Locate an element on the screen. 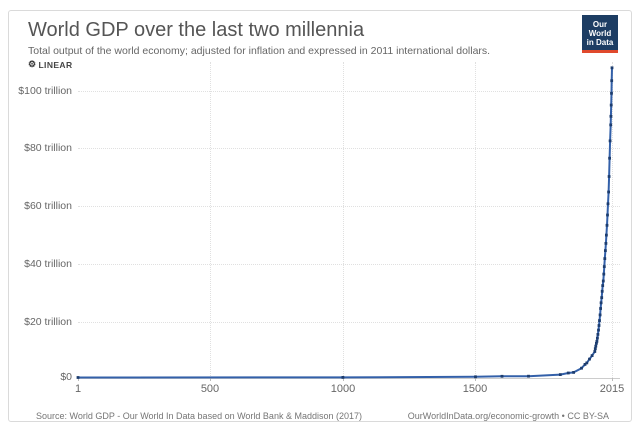 The width and height of the screenshot is (640, 422). x-axis-label-500: 500 is located at coordinates (210, 389).